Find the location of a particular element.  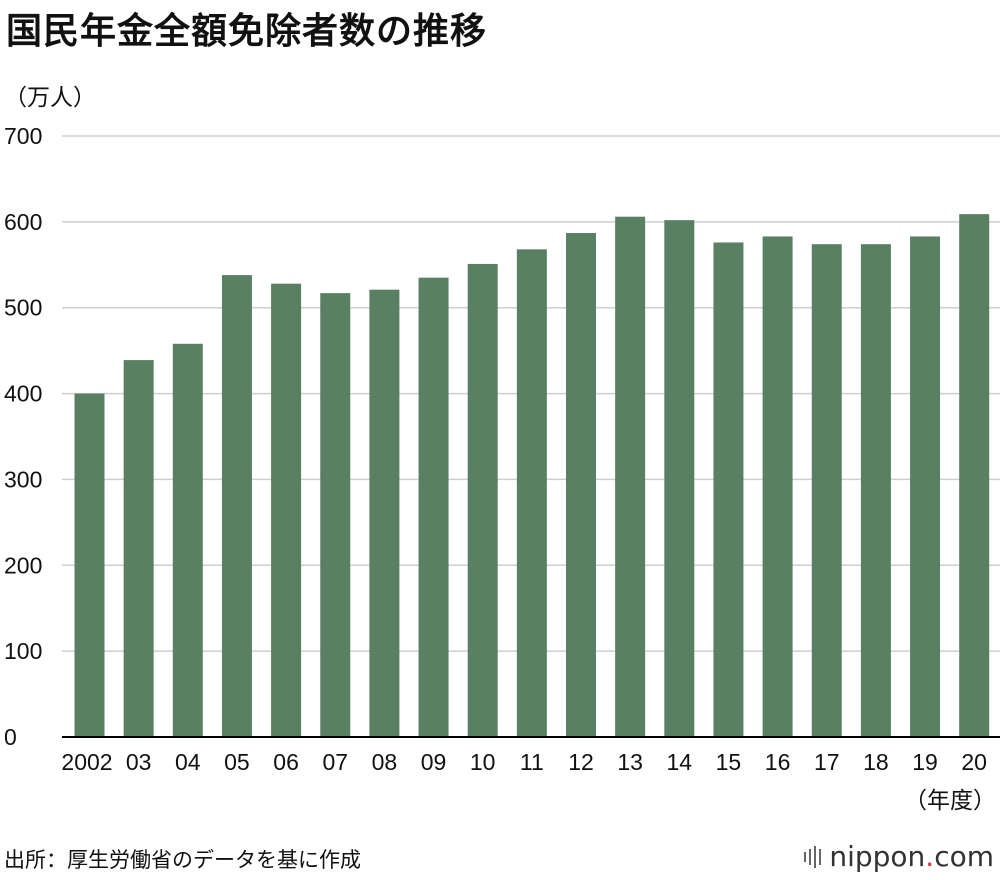

x-tick-label: 20 is located at coordinates (974, 762).